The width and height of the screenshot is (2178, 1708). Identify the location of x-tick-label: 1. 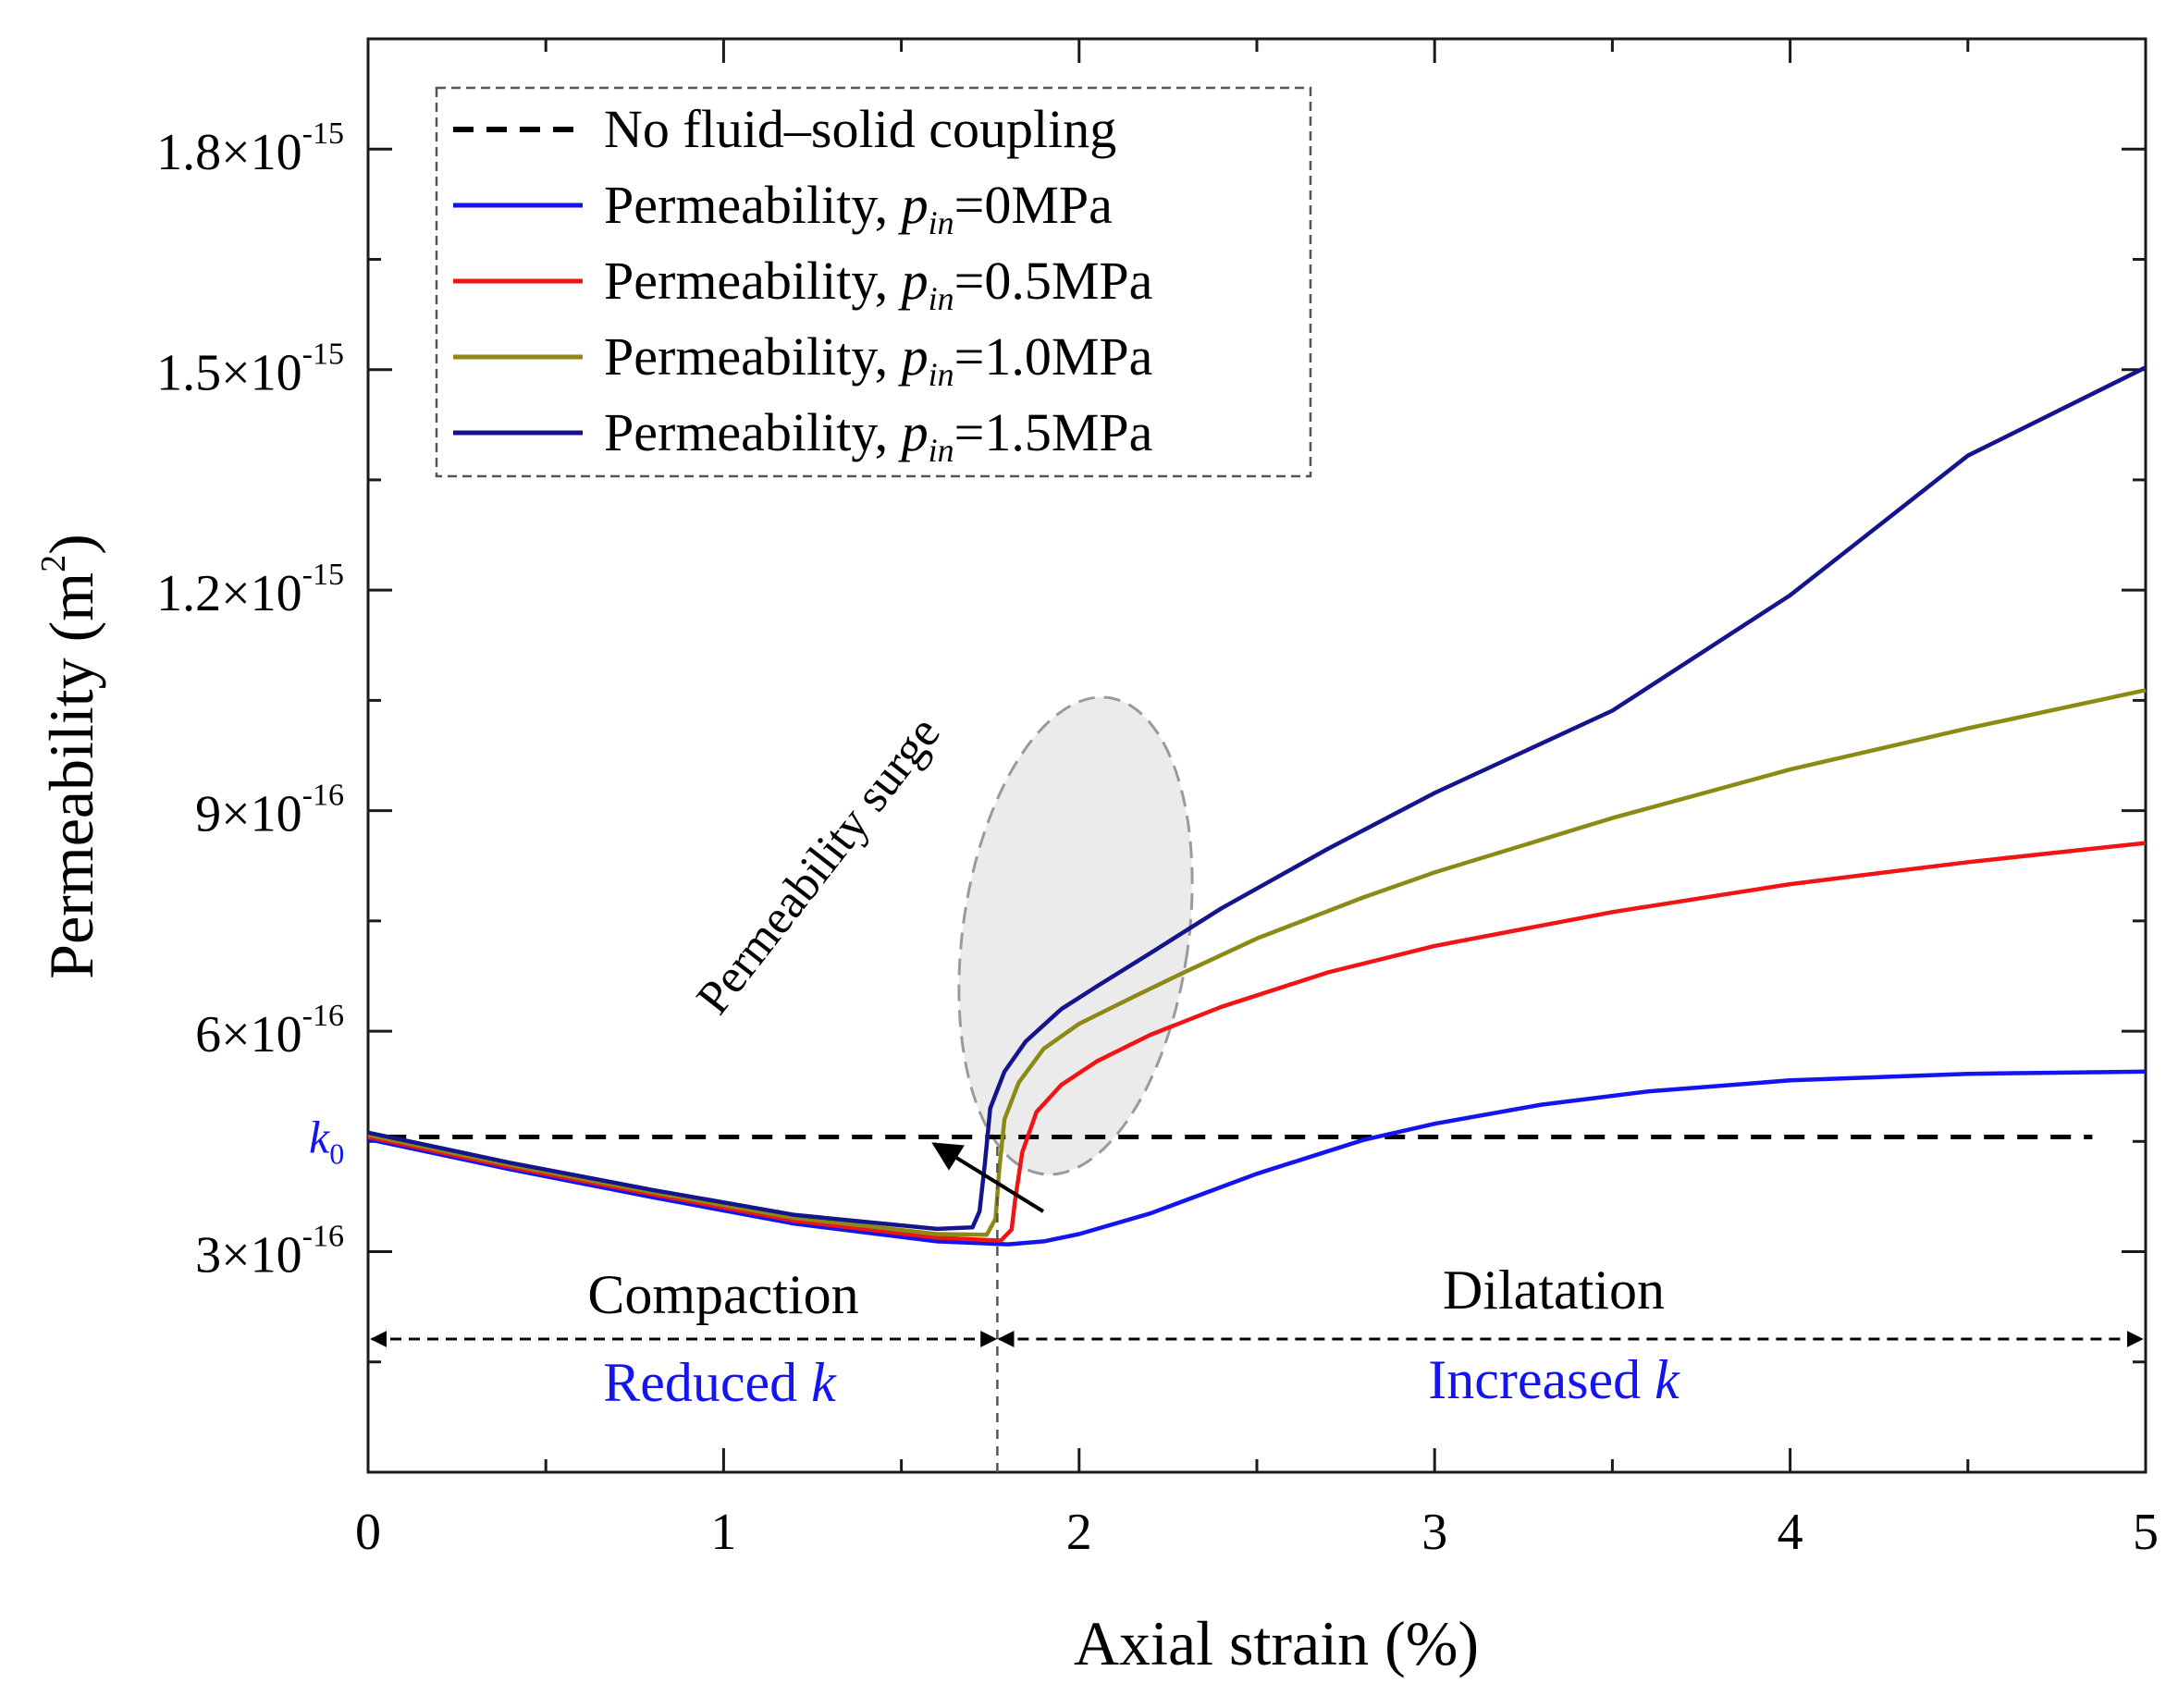
(723, 1532).